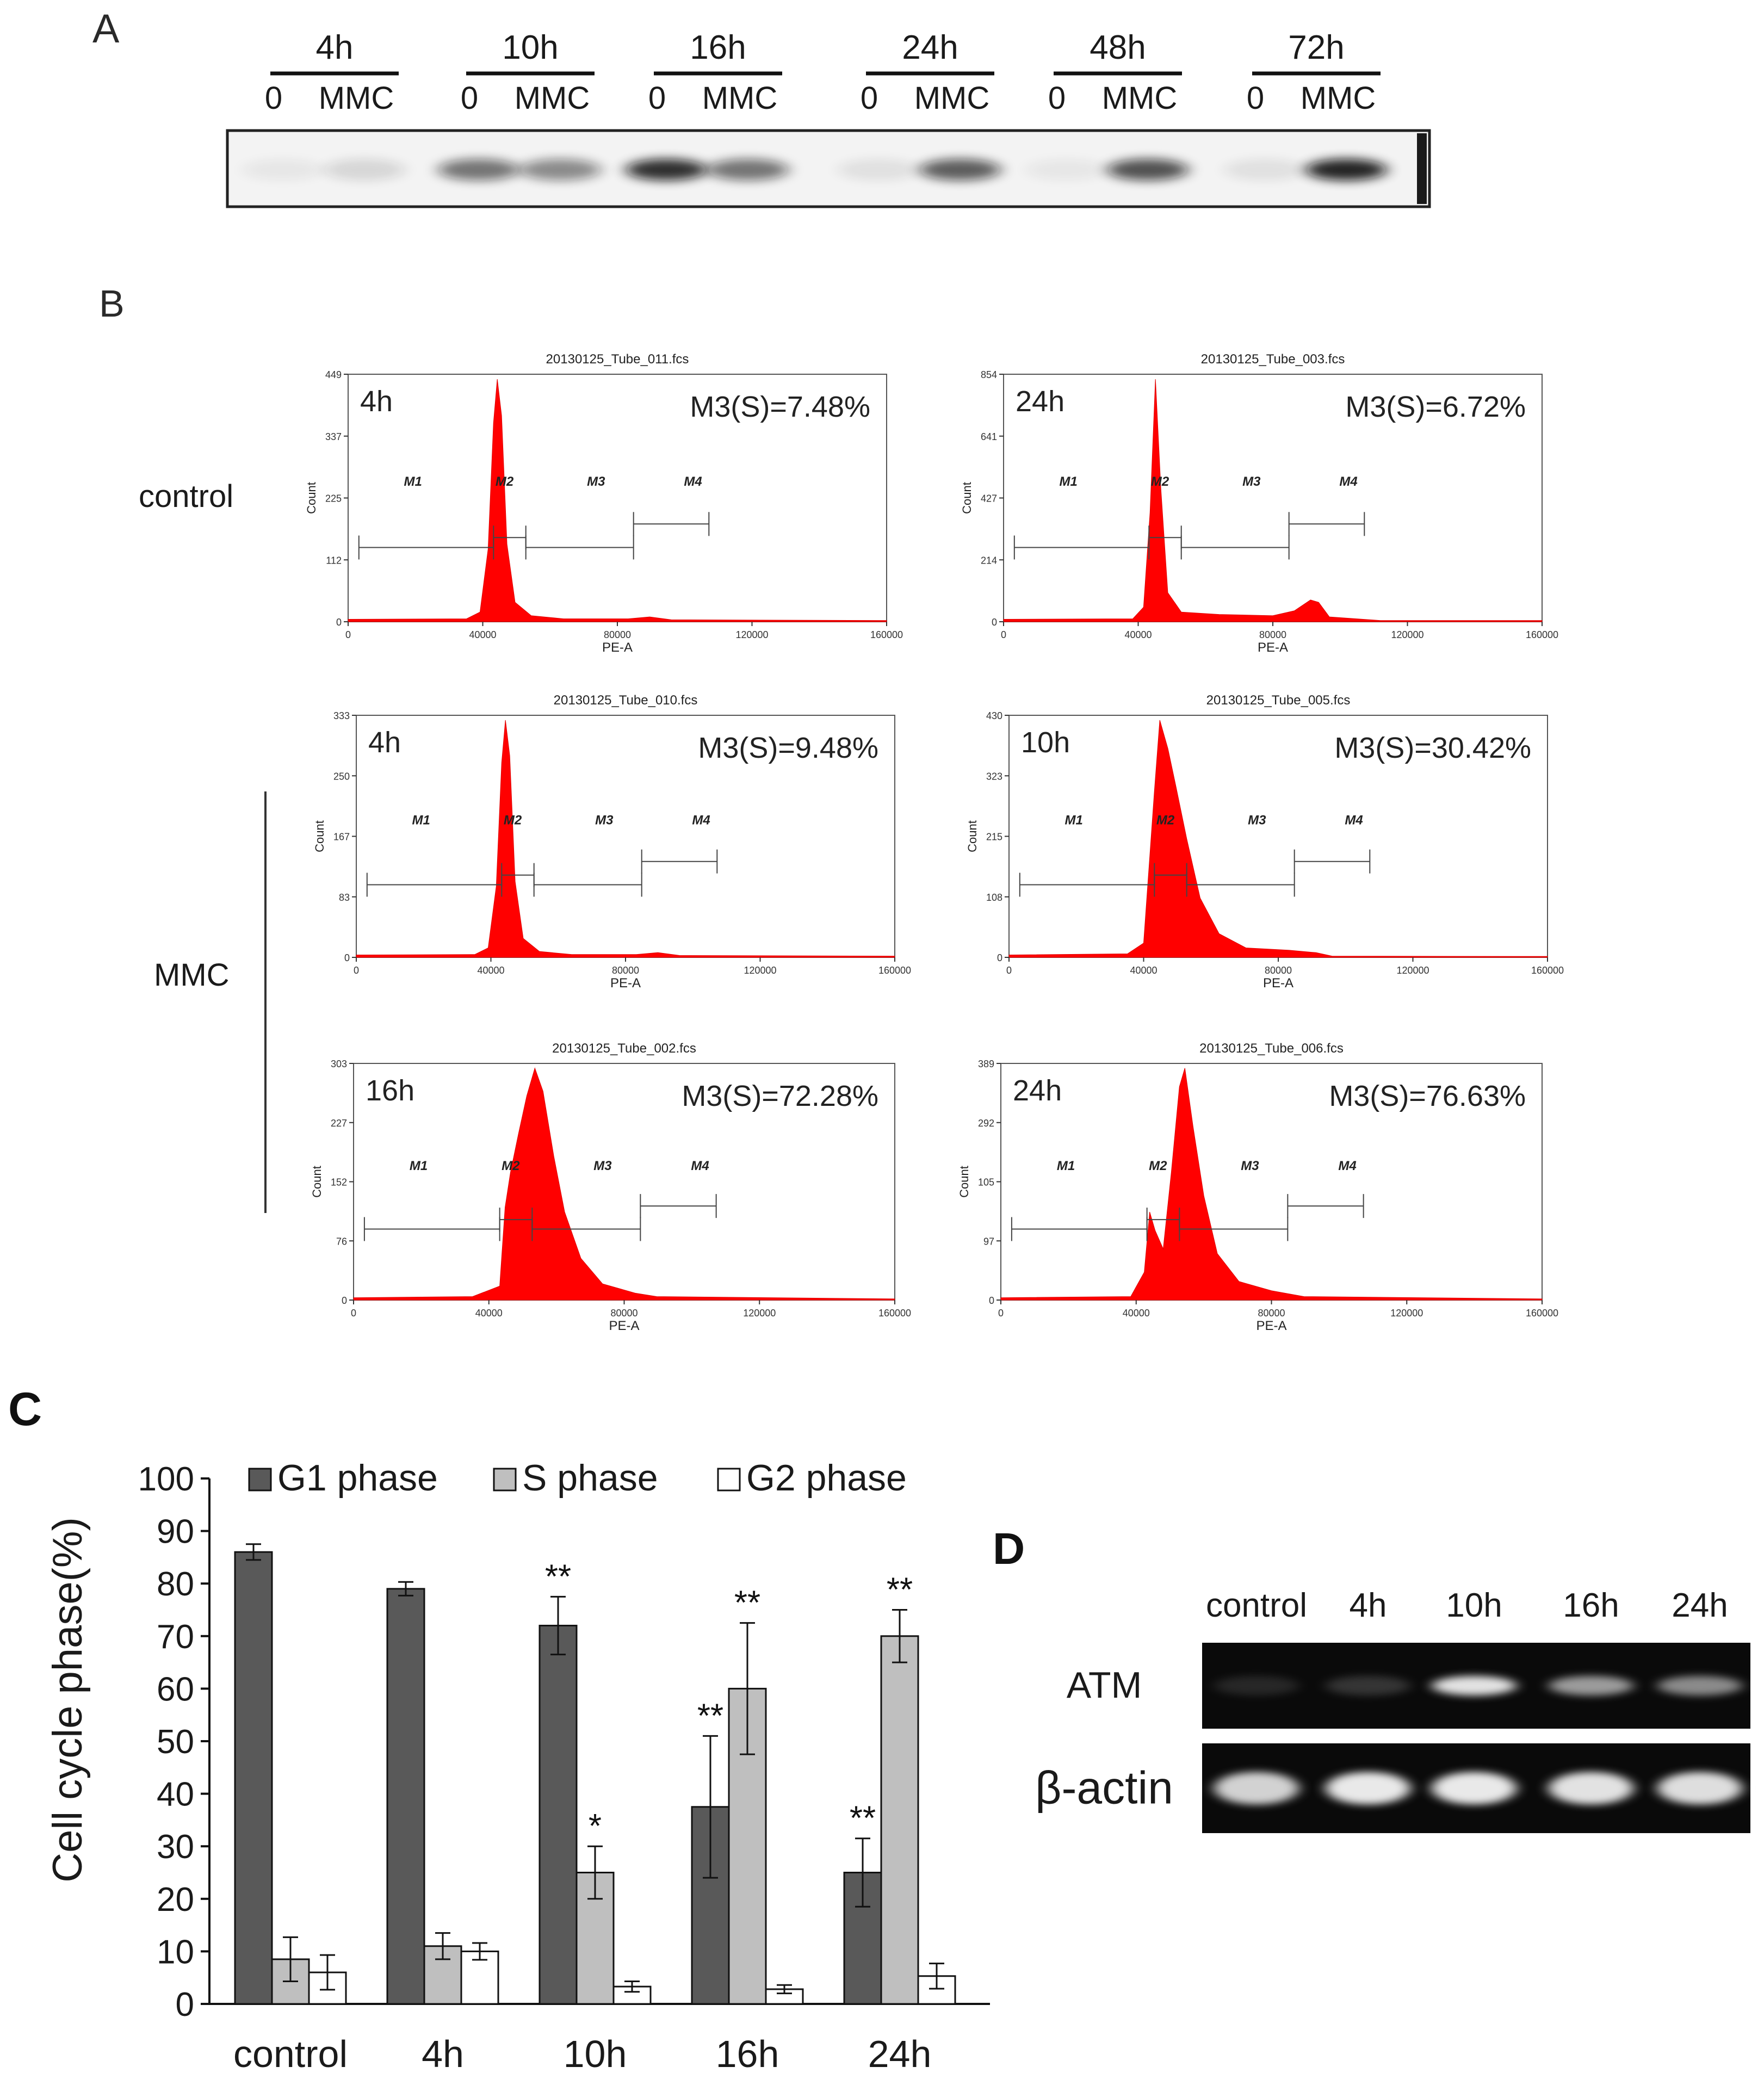 This screenshot has height=2073, width=1764. What do you see at coordinates (1273, 359) in the screenshot?
I see `plot-filename: 20130125_Tube_003.fcs` at bounding box center [1273, 359].